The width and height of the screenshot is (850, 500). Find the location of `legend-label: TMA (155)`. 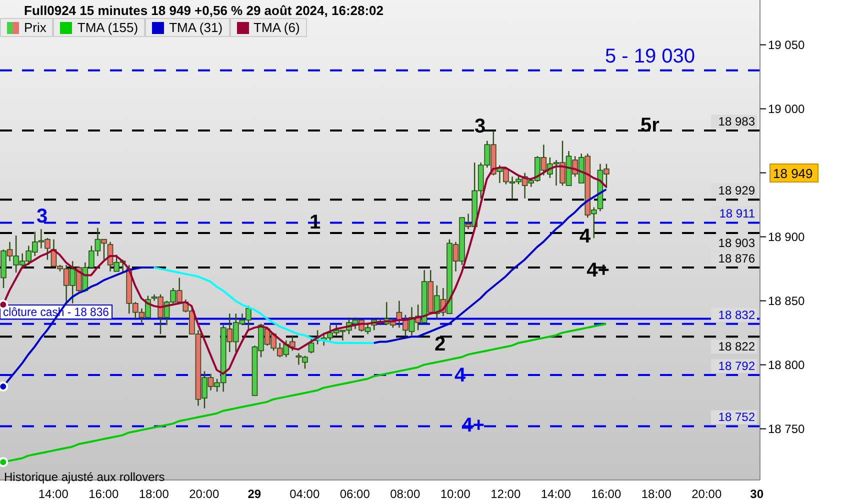

legend-label: TMA (155) is located at coordinates (107, 27).